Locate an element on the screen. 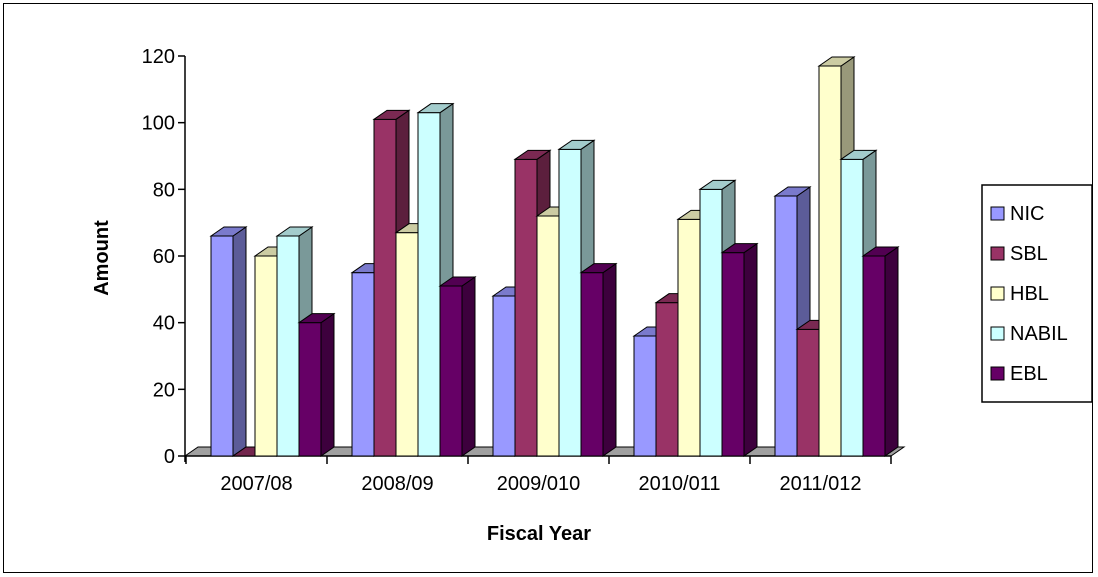 The width and height of the screenshot is (1098, 577). x-tick-label: 2009/010 is located at coordinates (538, 484).